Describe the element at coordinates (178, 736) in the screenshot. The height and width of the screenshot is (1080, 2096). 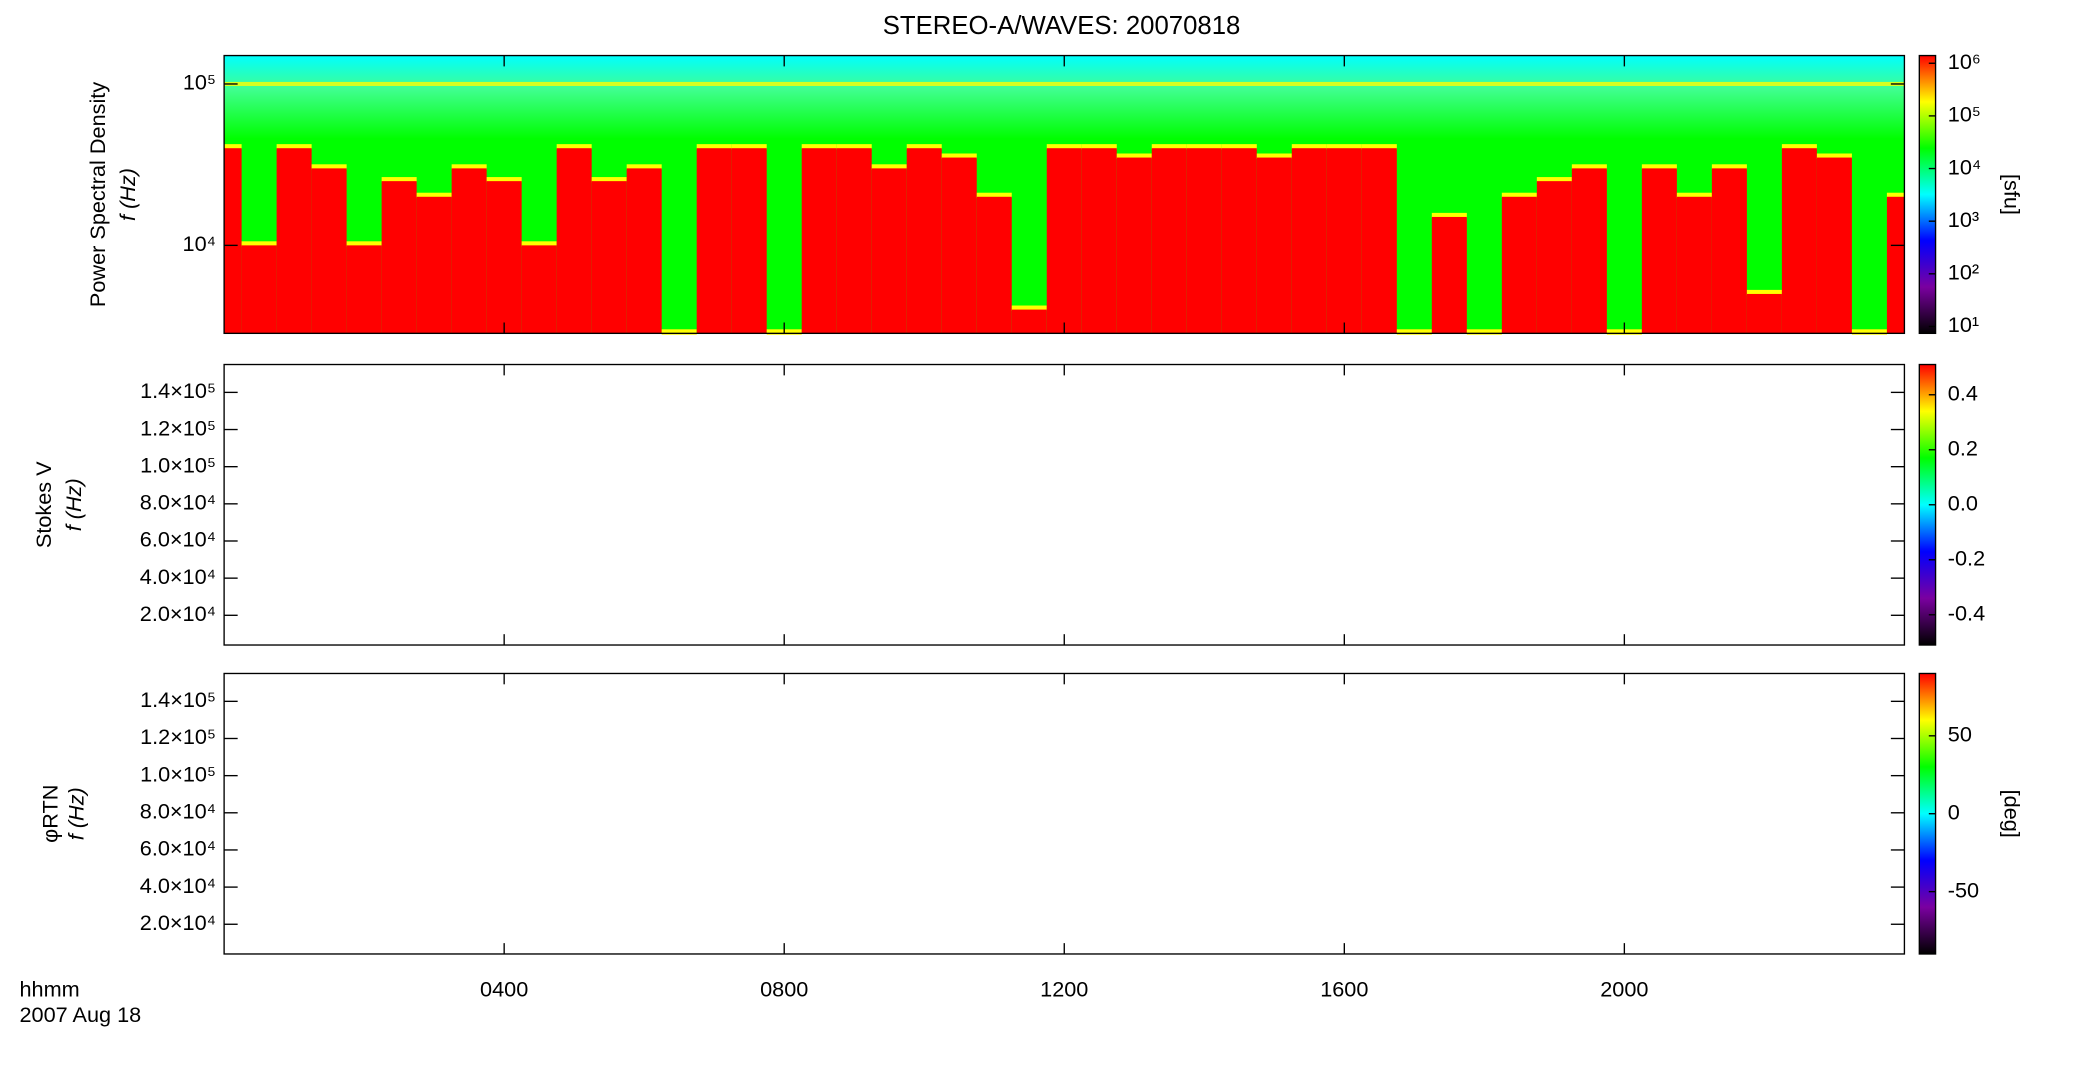
I see `y-tick-label: 1.2×10⁵` at that location.